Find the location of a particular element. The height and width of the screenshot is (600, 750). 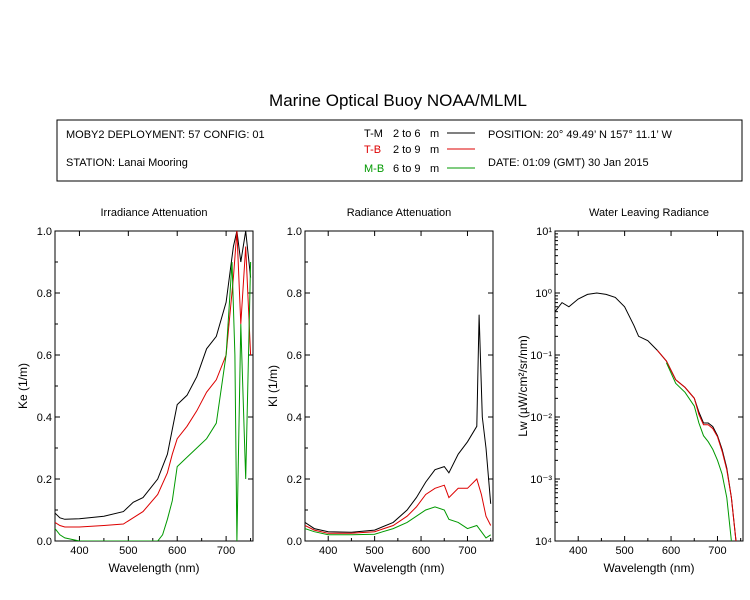

y-tick-label: 10⁴ is located at coordinates (543, 542).